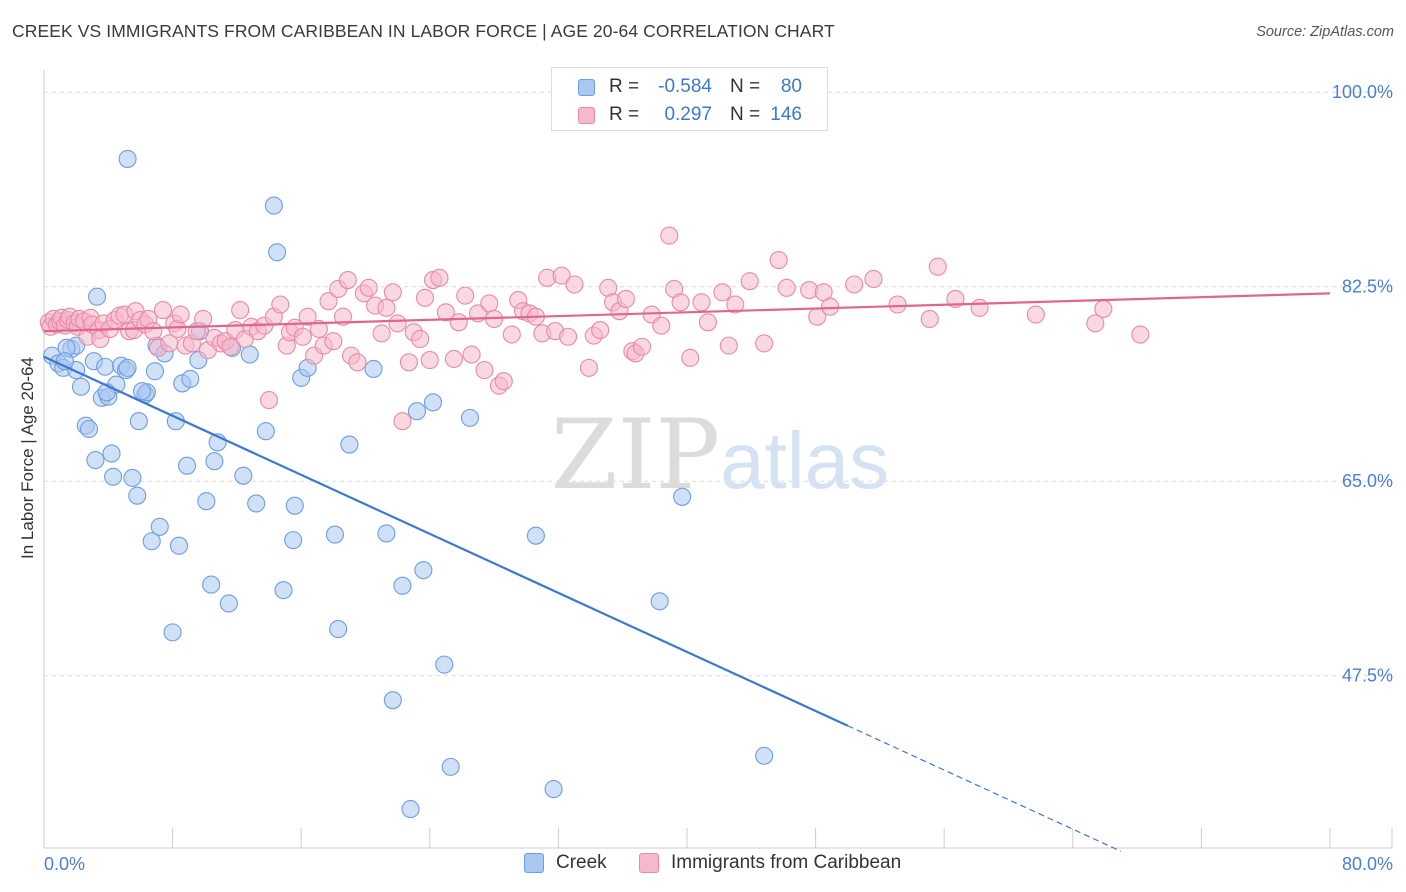 This screenshot has height=892, width=1406. What do you see at coordinates (586, 87) in the screenshot?
I see `creek-swatch` at bounding box center [586, 87].